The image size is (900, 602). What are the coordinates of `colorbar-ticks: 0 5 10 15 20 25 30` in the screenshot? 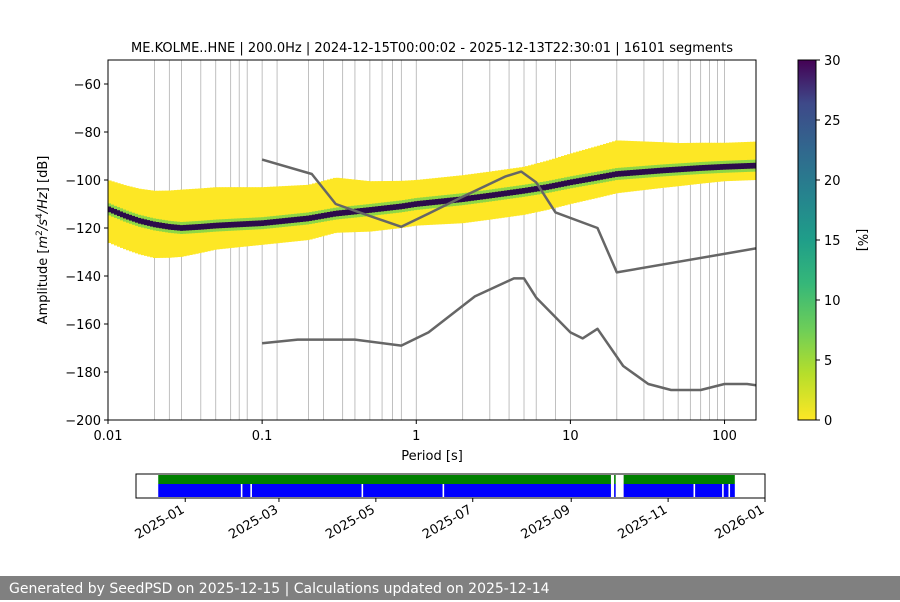 It's located at (828, 241).